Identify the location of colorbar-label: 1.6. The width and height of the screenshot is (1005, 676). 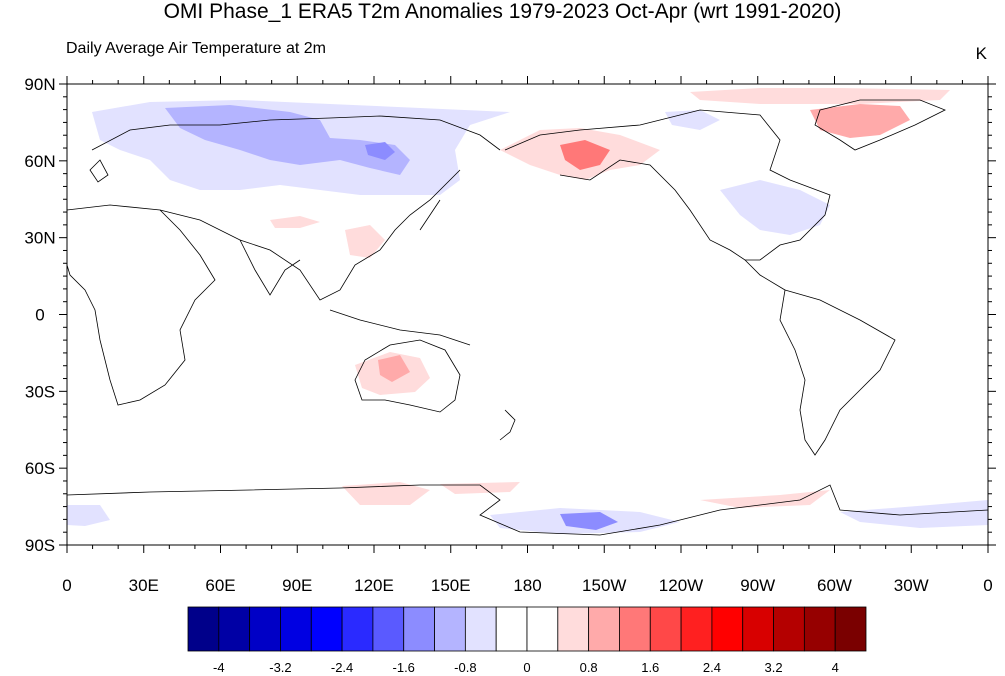
(650, 667).